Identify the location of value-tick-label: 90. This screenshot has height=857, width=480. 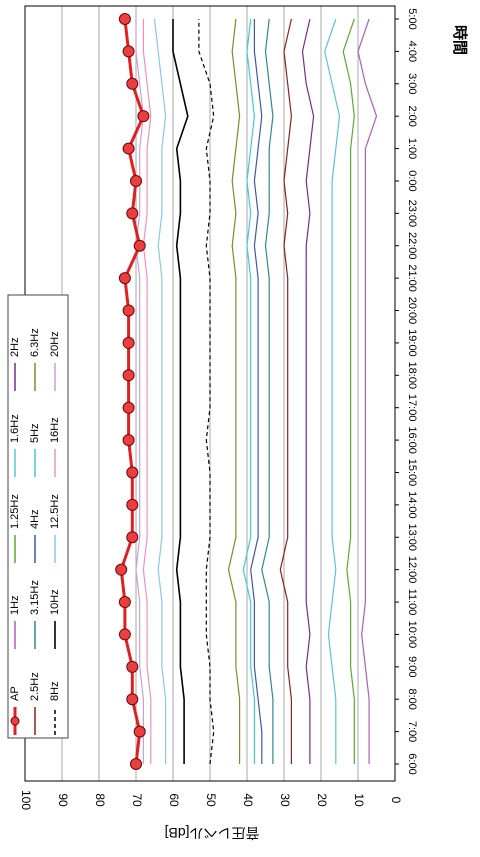
(63, 800).